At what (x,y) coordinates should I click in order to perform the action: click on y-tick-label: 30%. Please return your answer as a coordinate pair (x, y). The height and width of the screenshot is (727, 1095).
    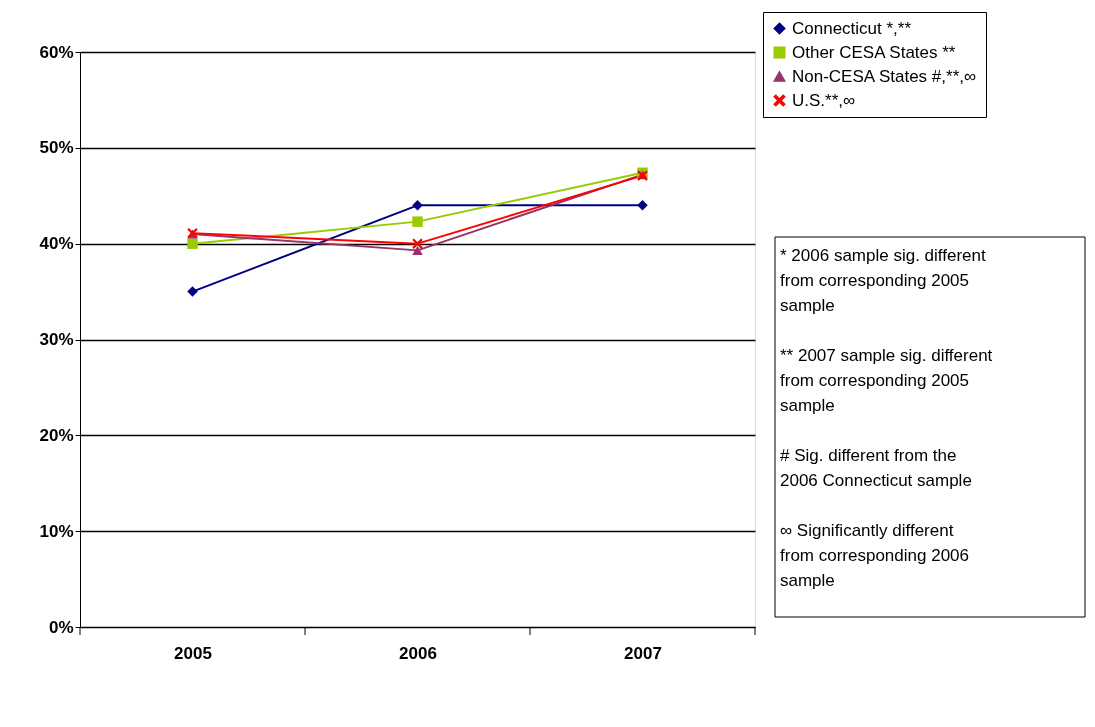
    Looking at the image, I should click on (56, 339).